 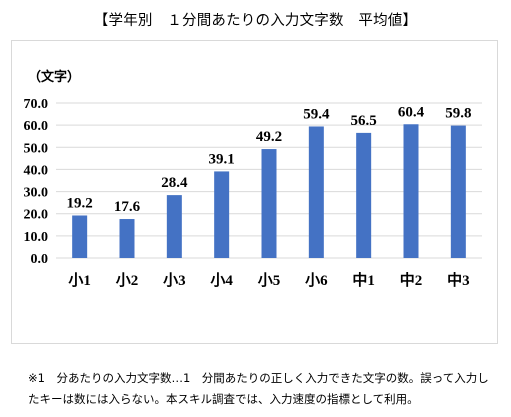 What do you see at coordinates (221, 280) in the screenshot?
I see `x-tick-label: 小4` at bounding box center [221, 280].